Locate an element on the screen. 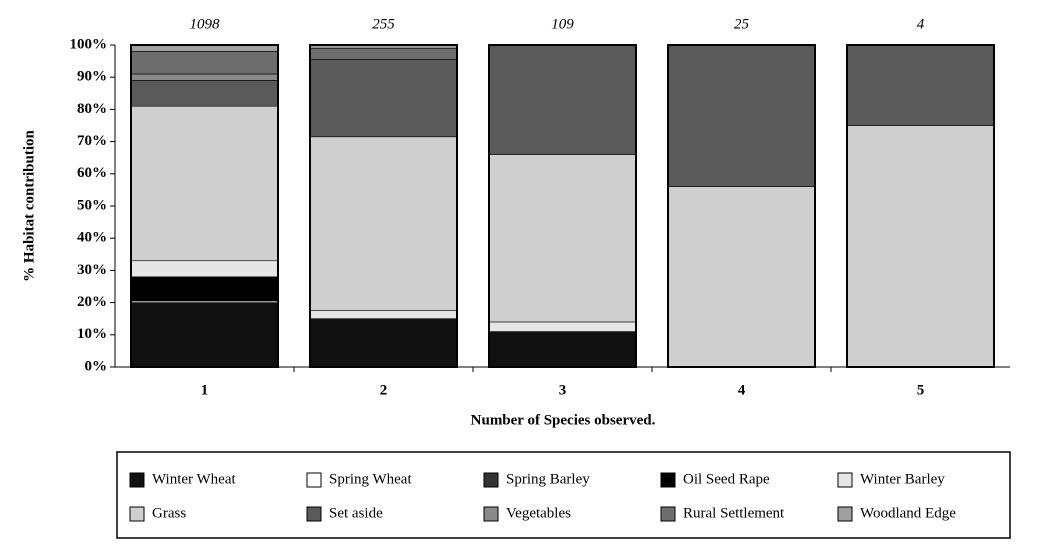  legend-label: Set aside is located at coordinates (356, 513).